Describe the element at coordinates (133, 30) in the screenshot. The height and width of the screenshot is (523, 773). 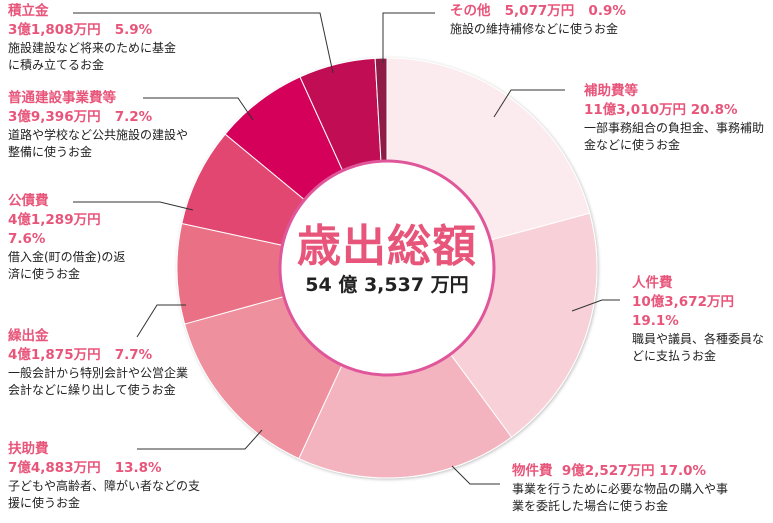
I see `slice-percent: 5.9%` at that location.